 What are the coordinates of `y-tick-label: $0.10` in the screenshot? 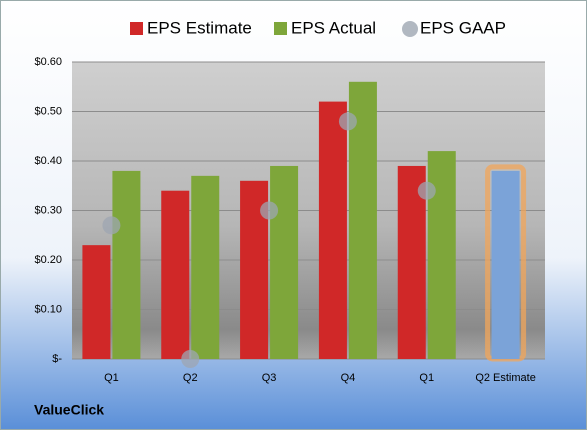 It's located at (48, 309).